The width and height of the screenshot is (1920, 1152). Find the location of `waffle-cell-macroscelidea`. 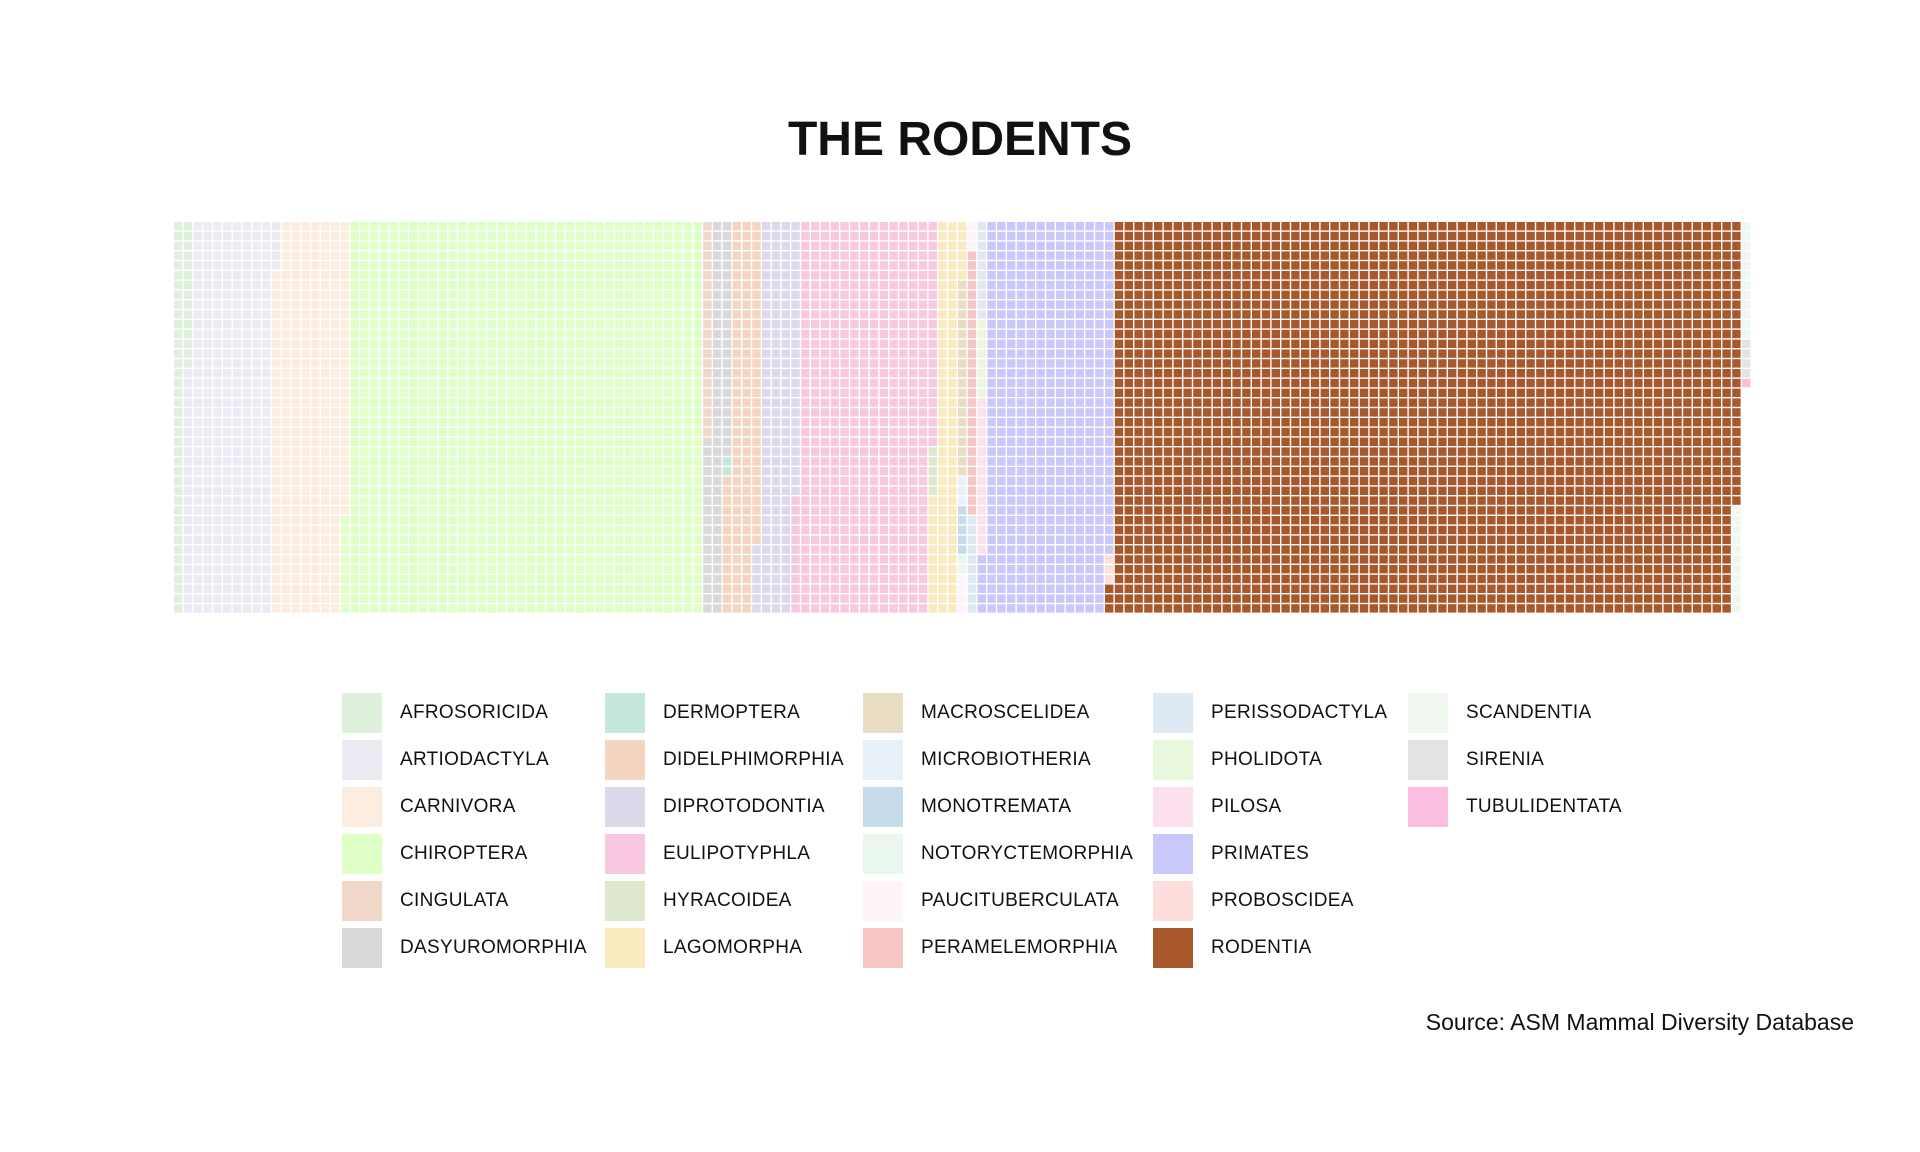

waffle-cell-macroscelidea is located at coordinates (962, 432).